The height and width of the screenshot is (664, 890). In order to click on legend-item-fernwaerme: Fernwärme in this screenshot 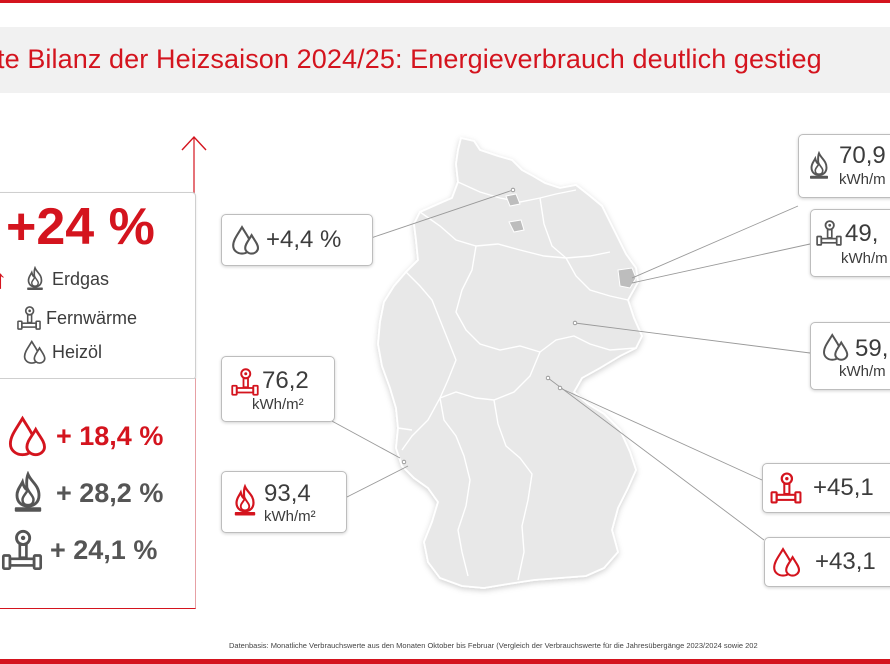, I will do `click(76, 318)`.